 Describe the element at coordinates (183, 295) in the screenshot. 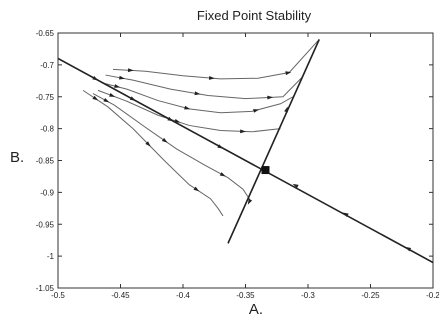

I see `x-tick-label: -0.4` at that location.